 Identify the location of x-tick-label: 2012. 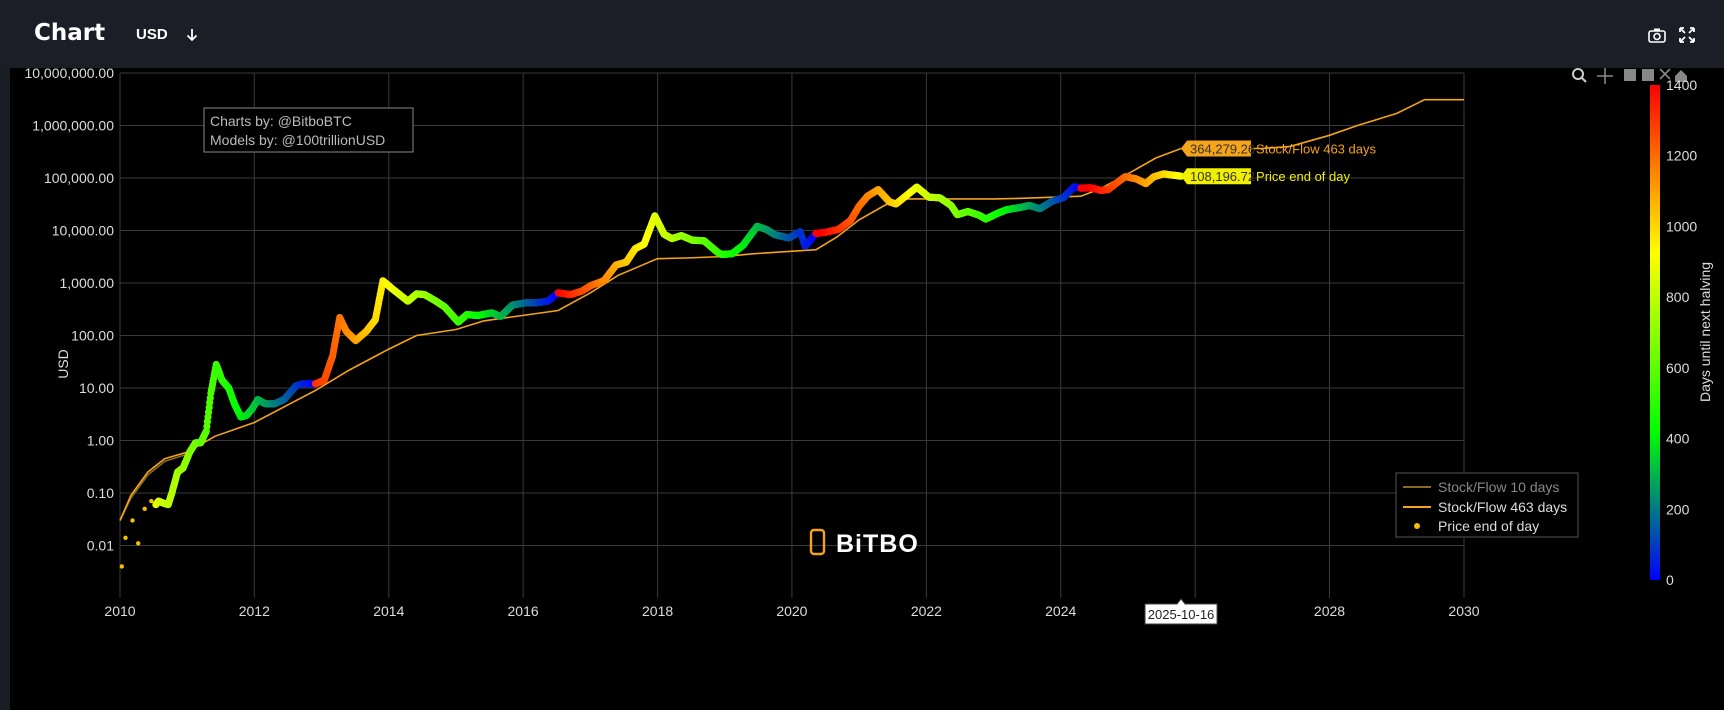
(254, 611).